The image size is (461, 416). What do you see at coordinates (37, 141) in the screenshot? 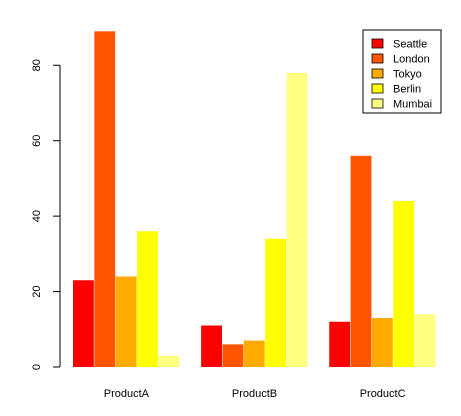
I see `y-tick-label: 60` at bounding box center [37, 141].